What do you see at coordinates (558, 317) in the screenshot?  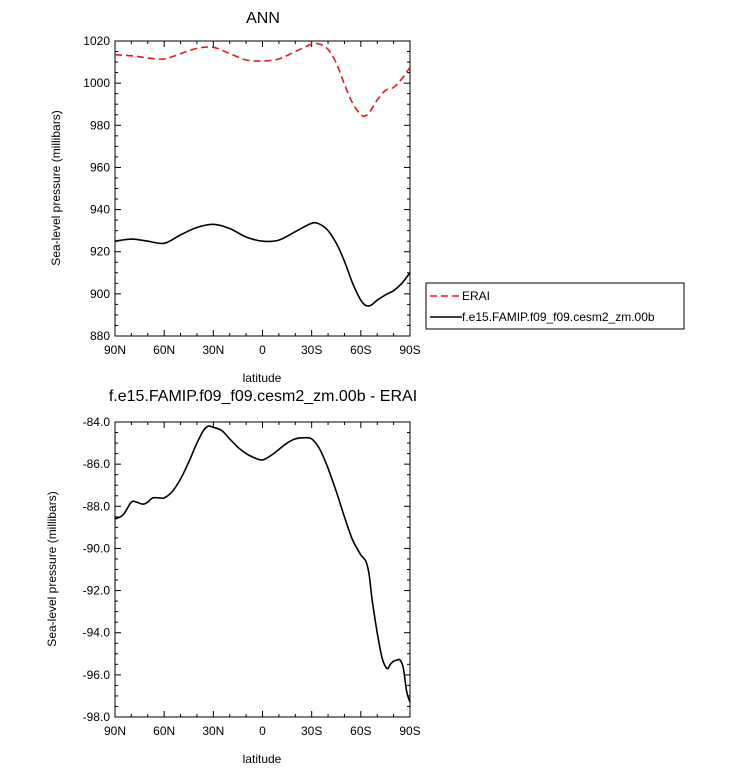 I see `legend-label-model: f.e15.FAMIP.f09_f09.cesm2_zm.00b` at bounding box center [558, 317].